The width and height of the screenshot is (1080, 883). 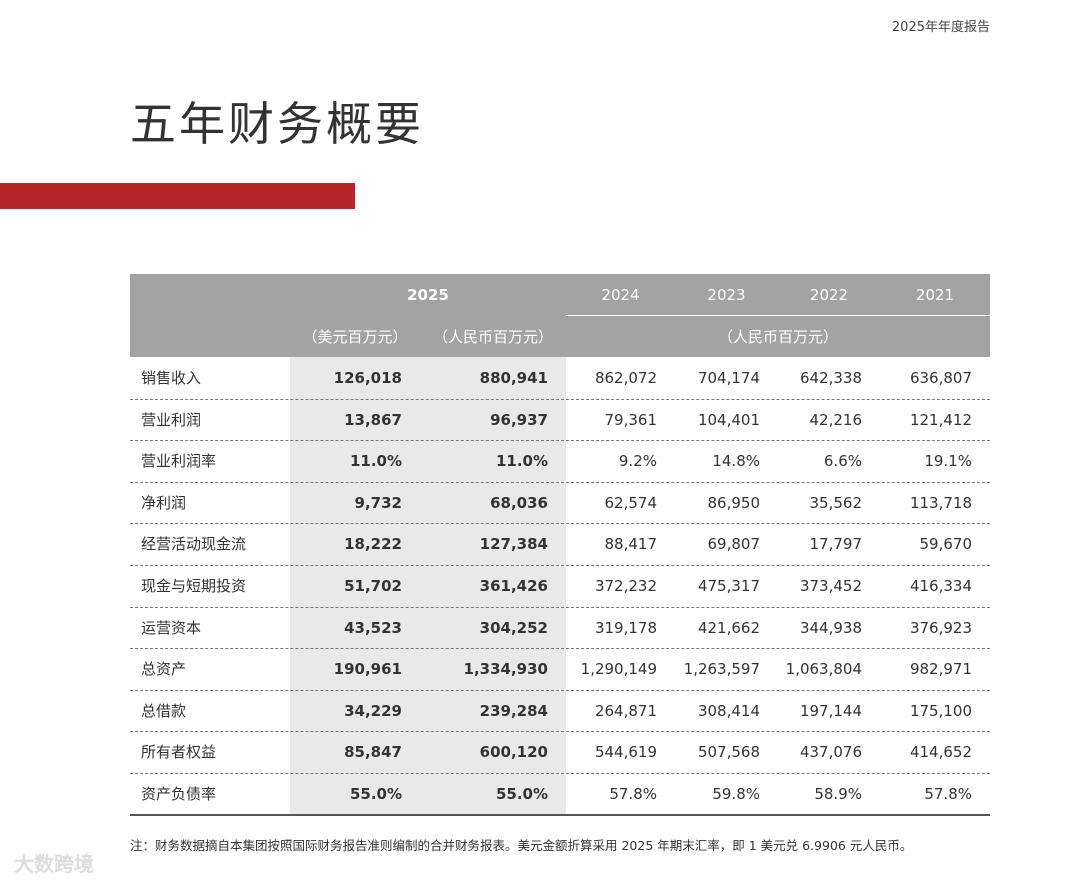 What do you see at coordinates (171, 627) in the screenshot?
I see `row-label: 运营资本` at bounding box center [171, 627].